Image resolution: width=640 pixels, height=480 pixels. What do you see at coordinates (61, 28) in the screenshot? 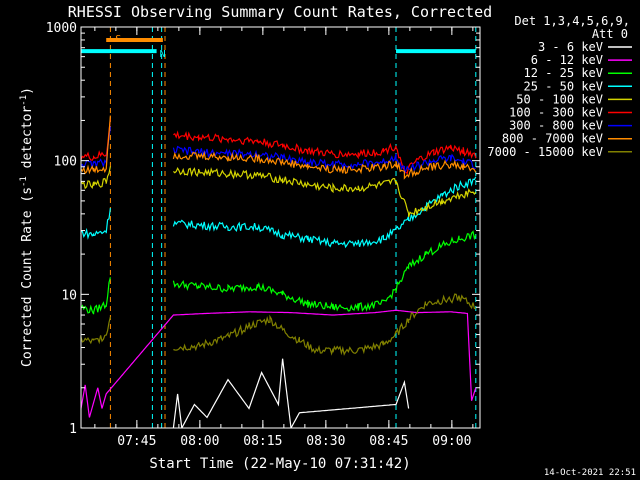
I see `y-tick-label: 1000` at bounding box center [61, 28].